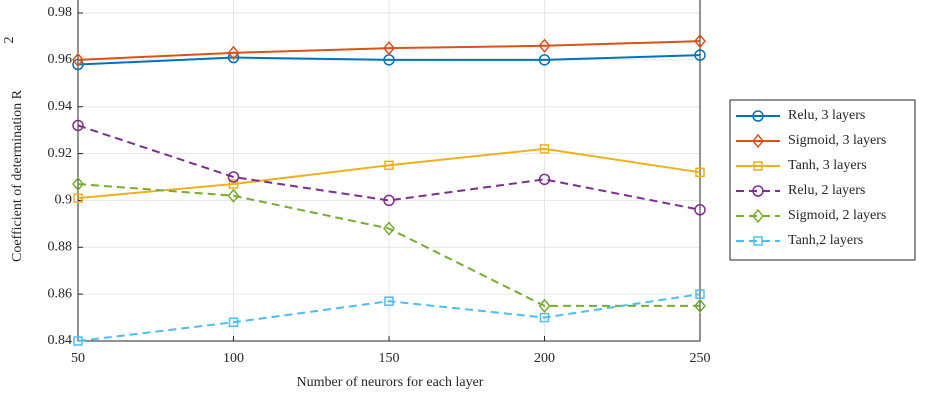 The width and height of the screenshot is (935, 400). Describe the element at coordinates (233, 358) in the screenshot. I see `x-tick-label: 100` at that location.